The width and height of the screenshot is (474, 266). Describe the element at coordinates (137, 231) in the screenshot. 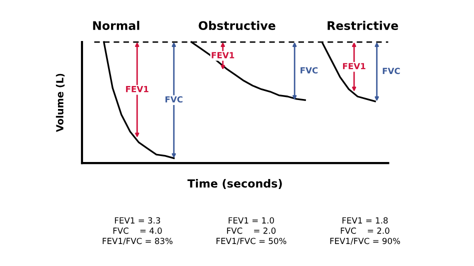

I see `text: FEV1 = 3.3 FVC = 4.0 FEV1/FVC = 83%` at that location.